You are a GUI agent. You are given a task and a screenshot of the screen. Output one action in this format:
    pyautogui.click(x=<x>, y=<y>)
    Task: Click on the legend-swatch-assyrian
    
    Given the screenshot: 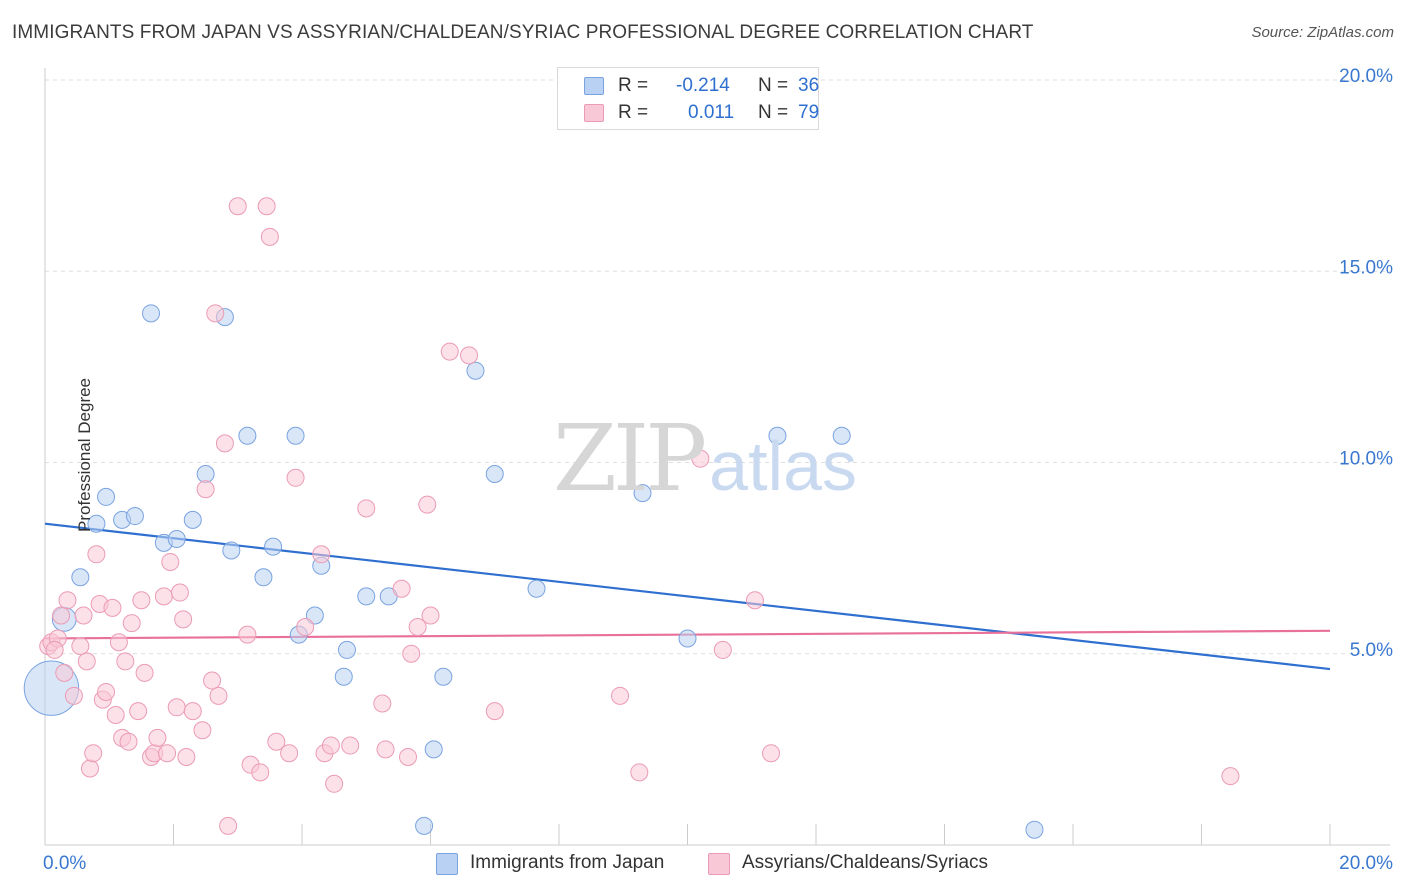 What is the action you would take?
    pyautogui.click(x=719, y=864)
    